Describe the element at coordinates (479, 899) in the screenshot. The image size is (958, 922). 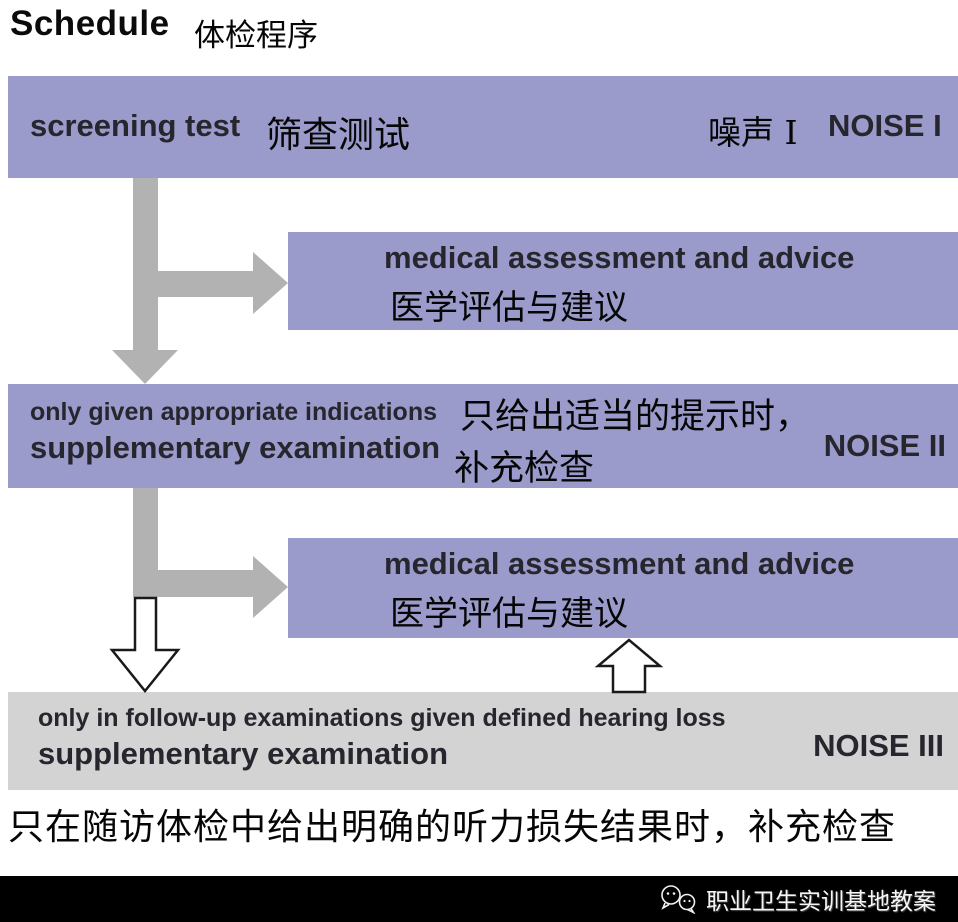
I see `footer-watermark-bar: 职业卫生实训基地教案` at that location.